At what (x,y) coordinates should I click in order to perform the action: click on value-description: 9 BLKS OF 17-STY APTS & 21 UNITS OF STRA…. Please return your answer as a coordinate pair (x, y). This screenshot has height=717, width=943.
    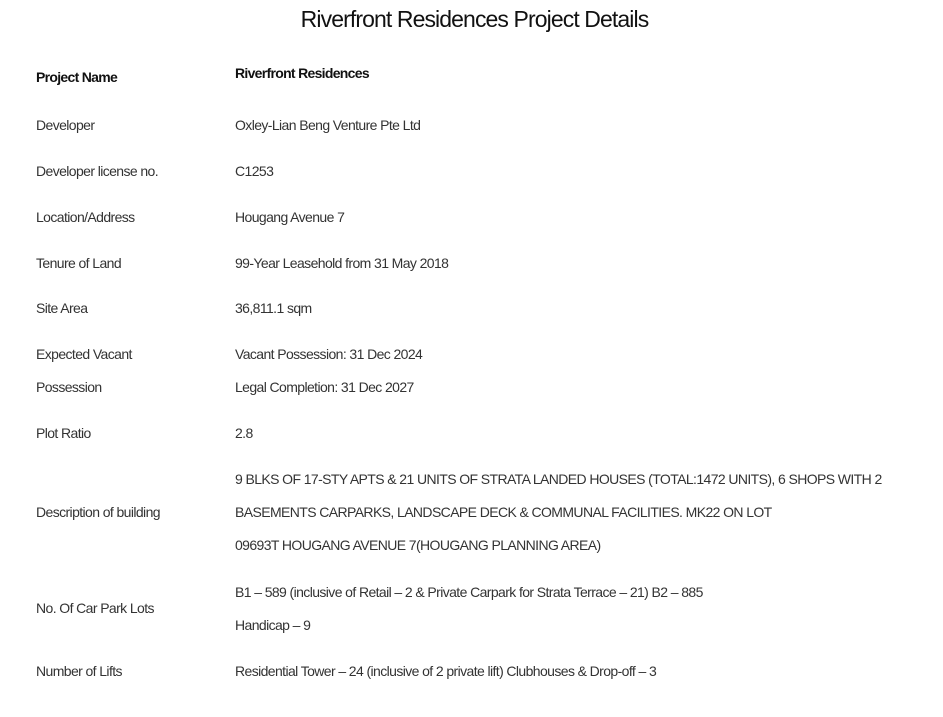
    Looking at the image, I should click on (558, 512).